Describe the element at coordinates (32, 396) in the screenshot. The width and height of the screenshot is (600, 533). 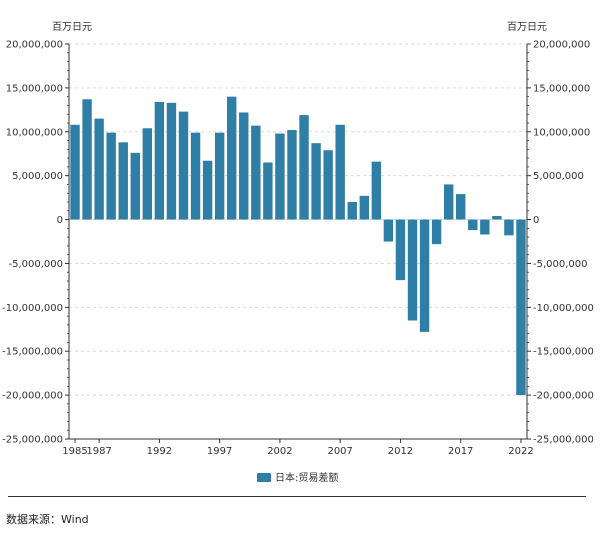
I see `y-tick-label-left: -20,000,000` at that location.